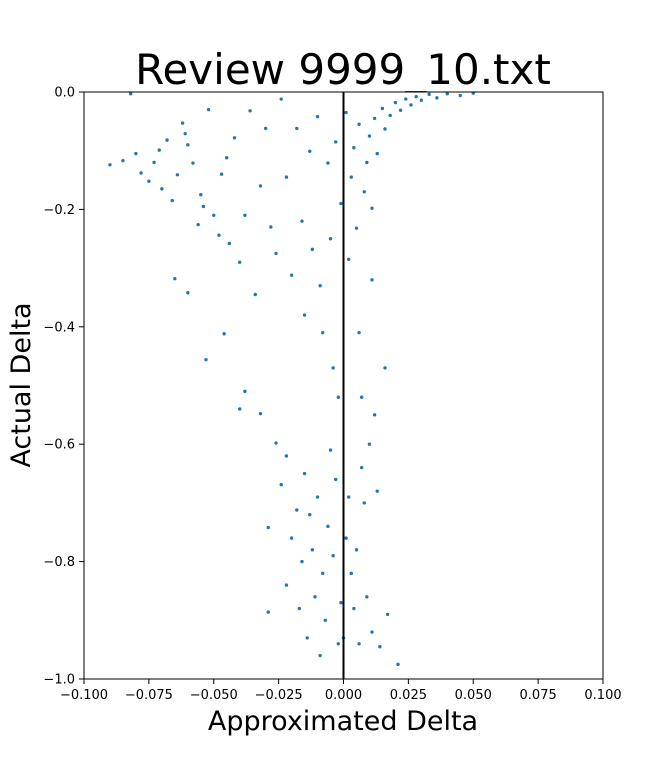  Describe the element at coordinates (343, 721) in the screenshot. I see `x-axis-title: Approximated Delta` at that location.